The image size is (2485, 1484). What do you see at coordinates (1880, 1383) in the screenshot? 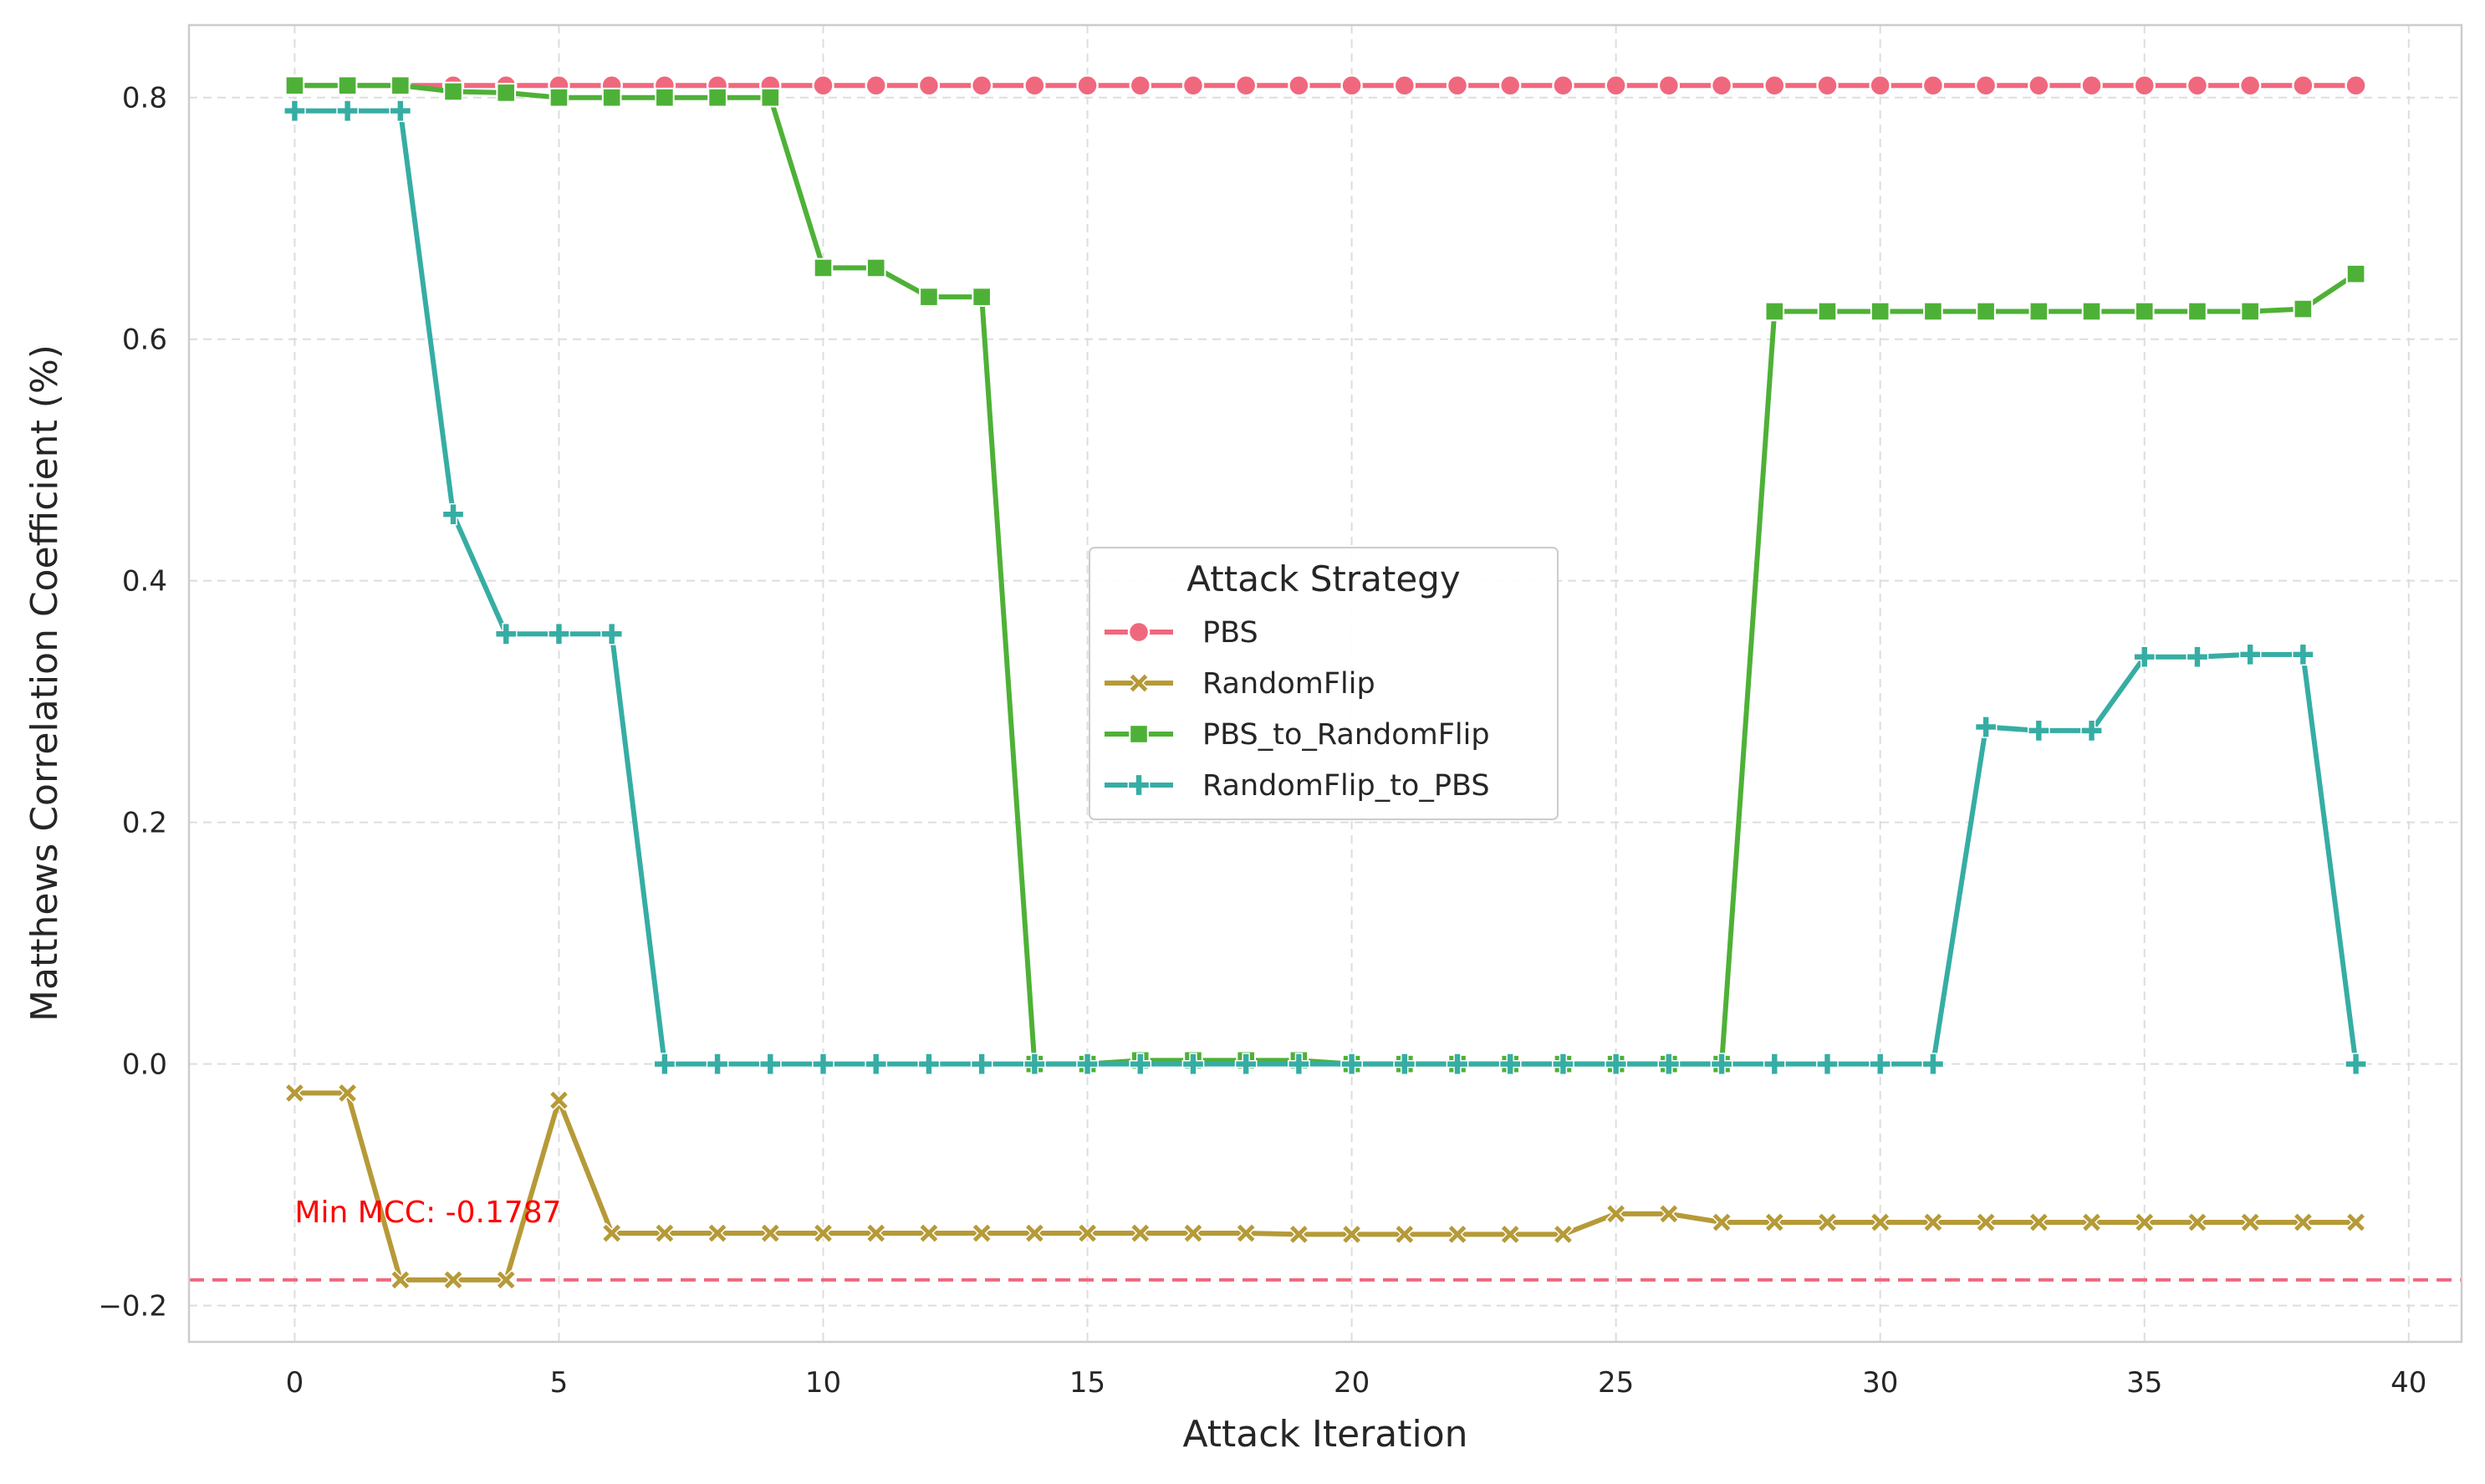
I see `x-tick-label: 30` at bounding box center [1880, 1383].